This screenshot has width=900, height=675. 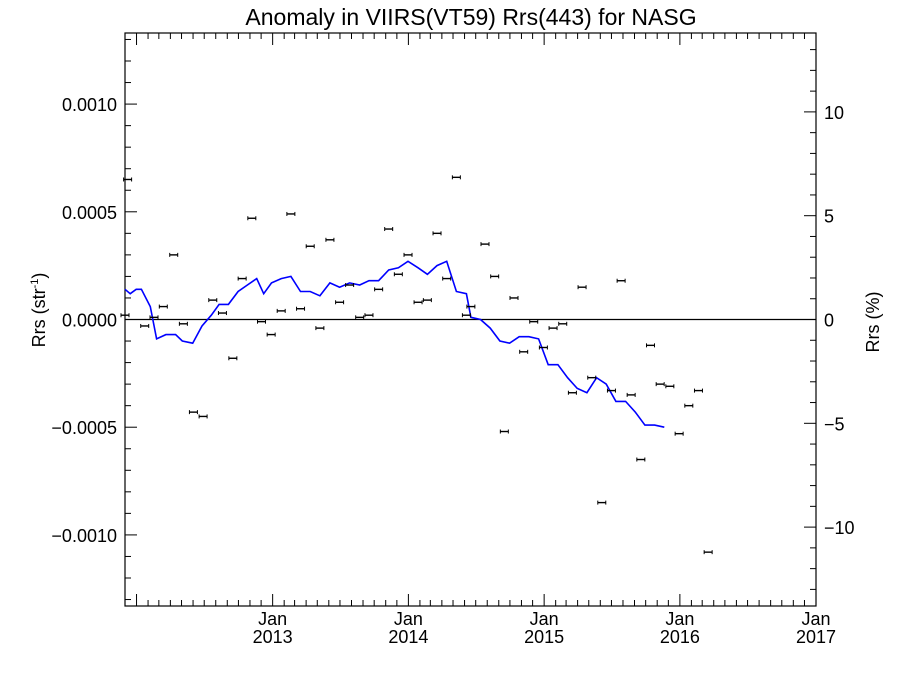 I want to click on y-axis-right-label: Rrs (%), so click(x=873, y=322).